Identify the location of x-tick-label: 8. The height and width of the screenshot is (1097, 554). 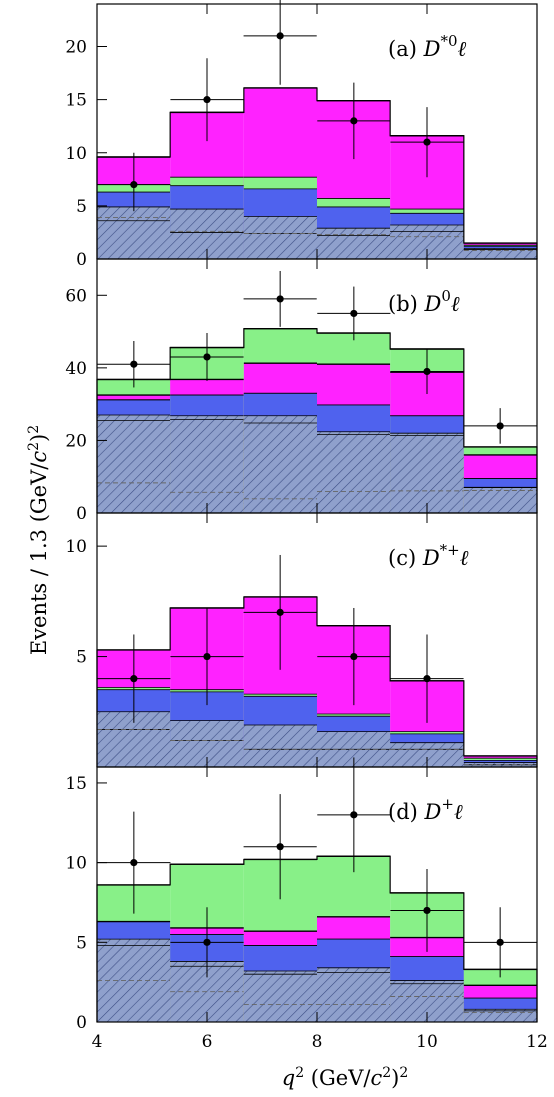
(317, 1042).